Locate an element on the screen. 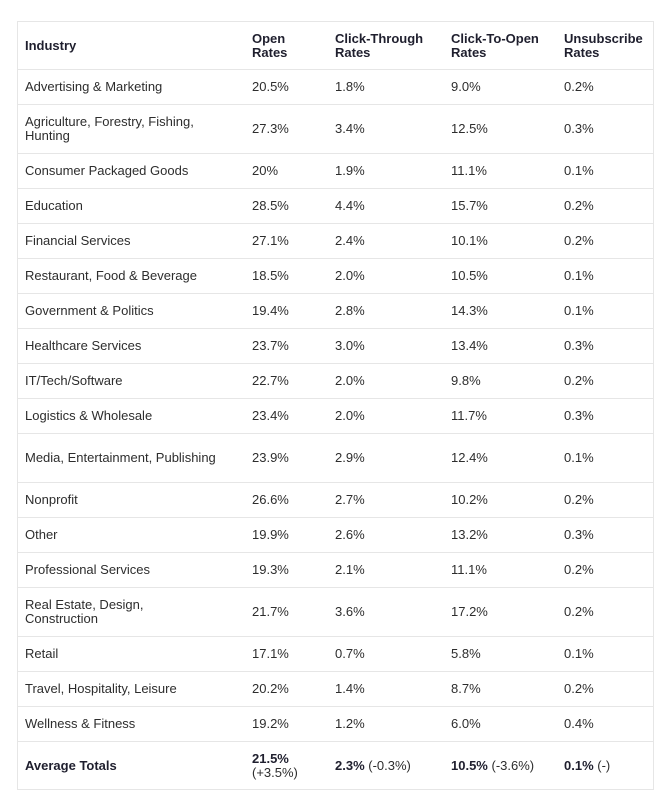 Image resolution: width=671 pixels, height=802 pixels. open-rate-cell: 20% is located at coordinates (287, 171).